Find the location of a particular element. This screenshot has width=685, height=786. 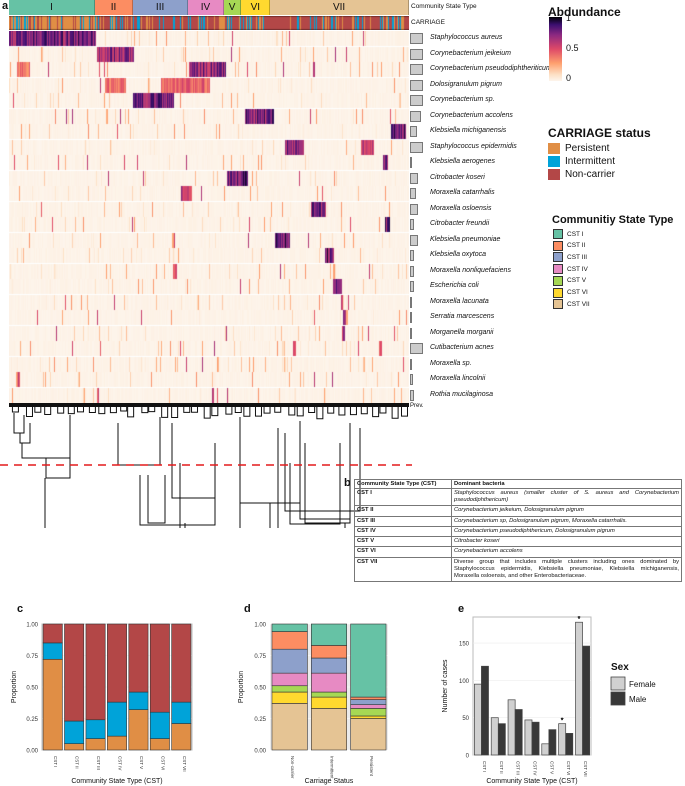

species-label: Corynebacterium accolens is located at coordinates (471, 115).